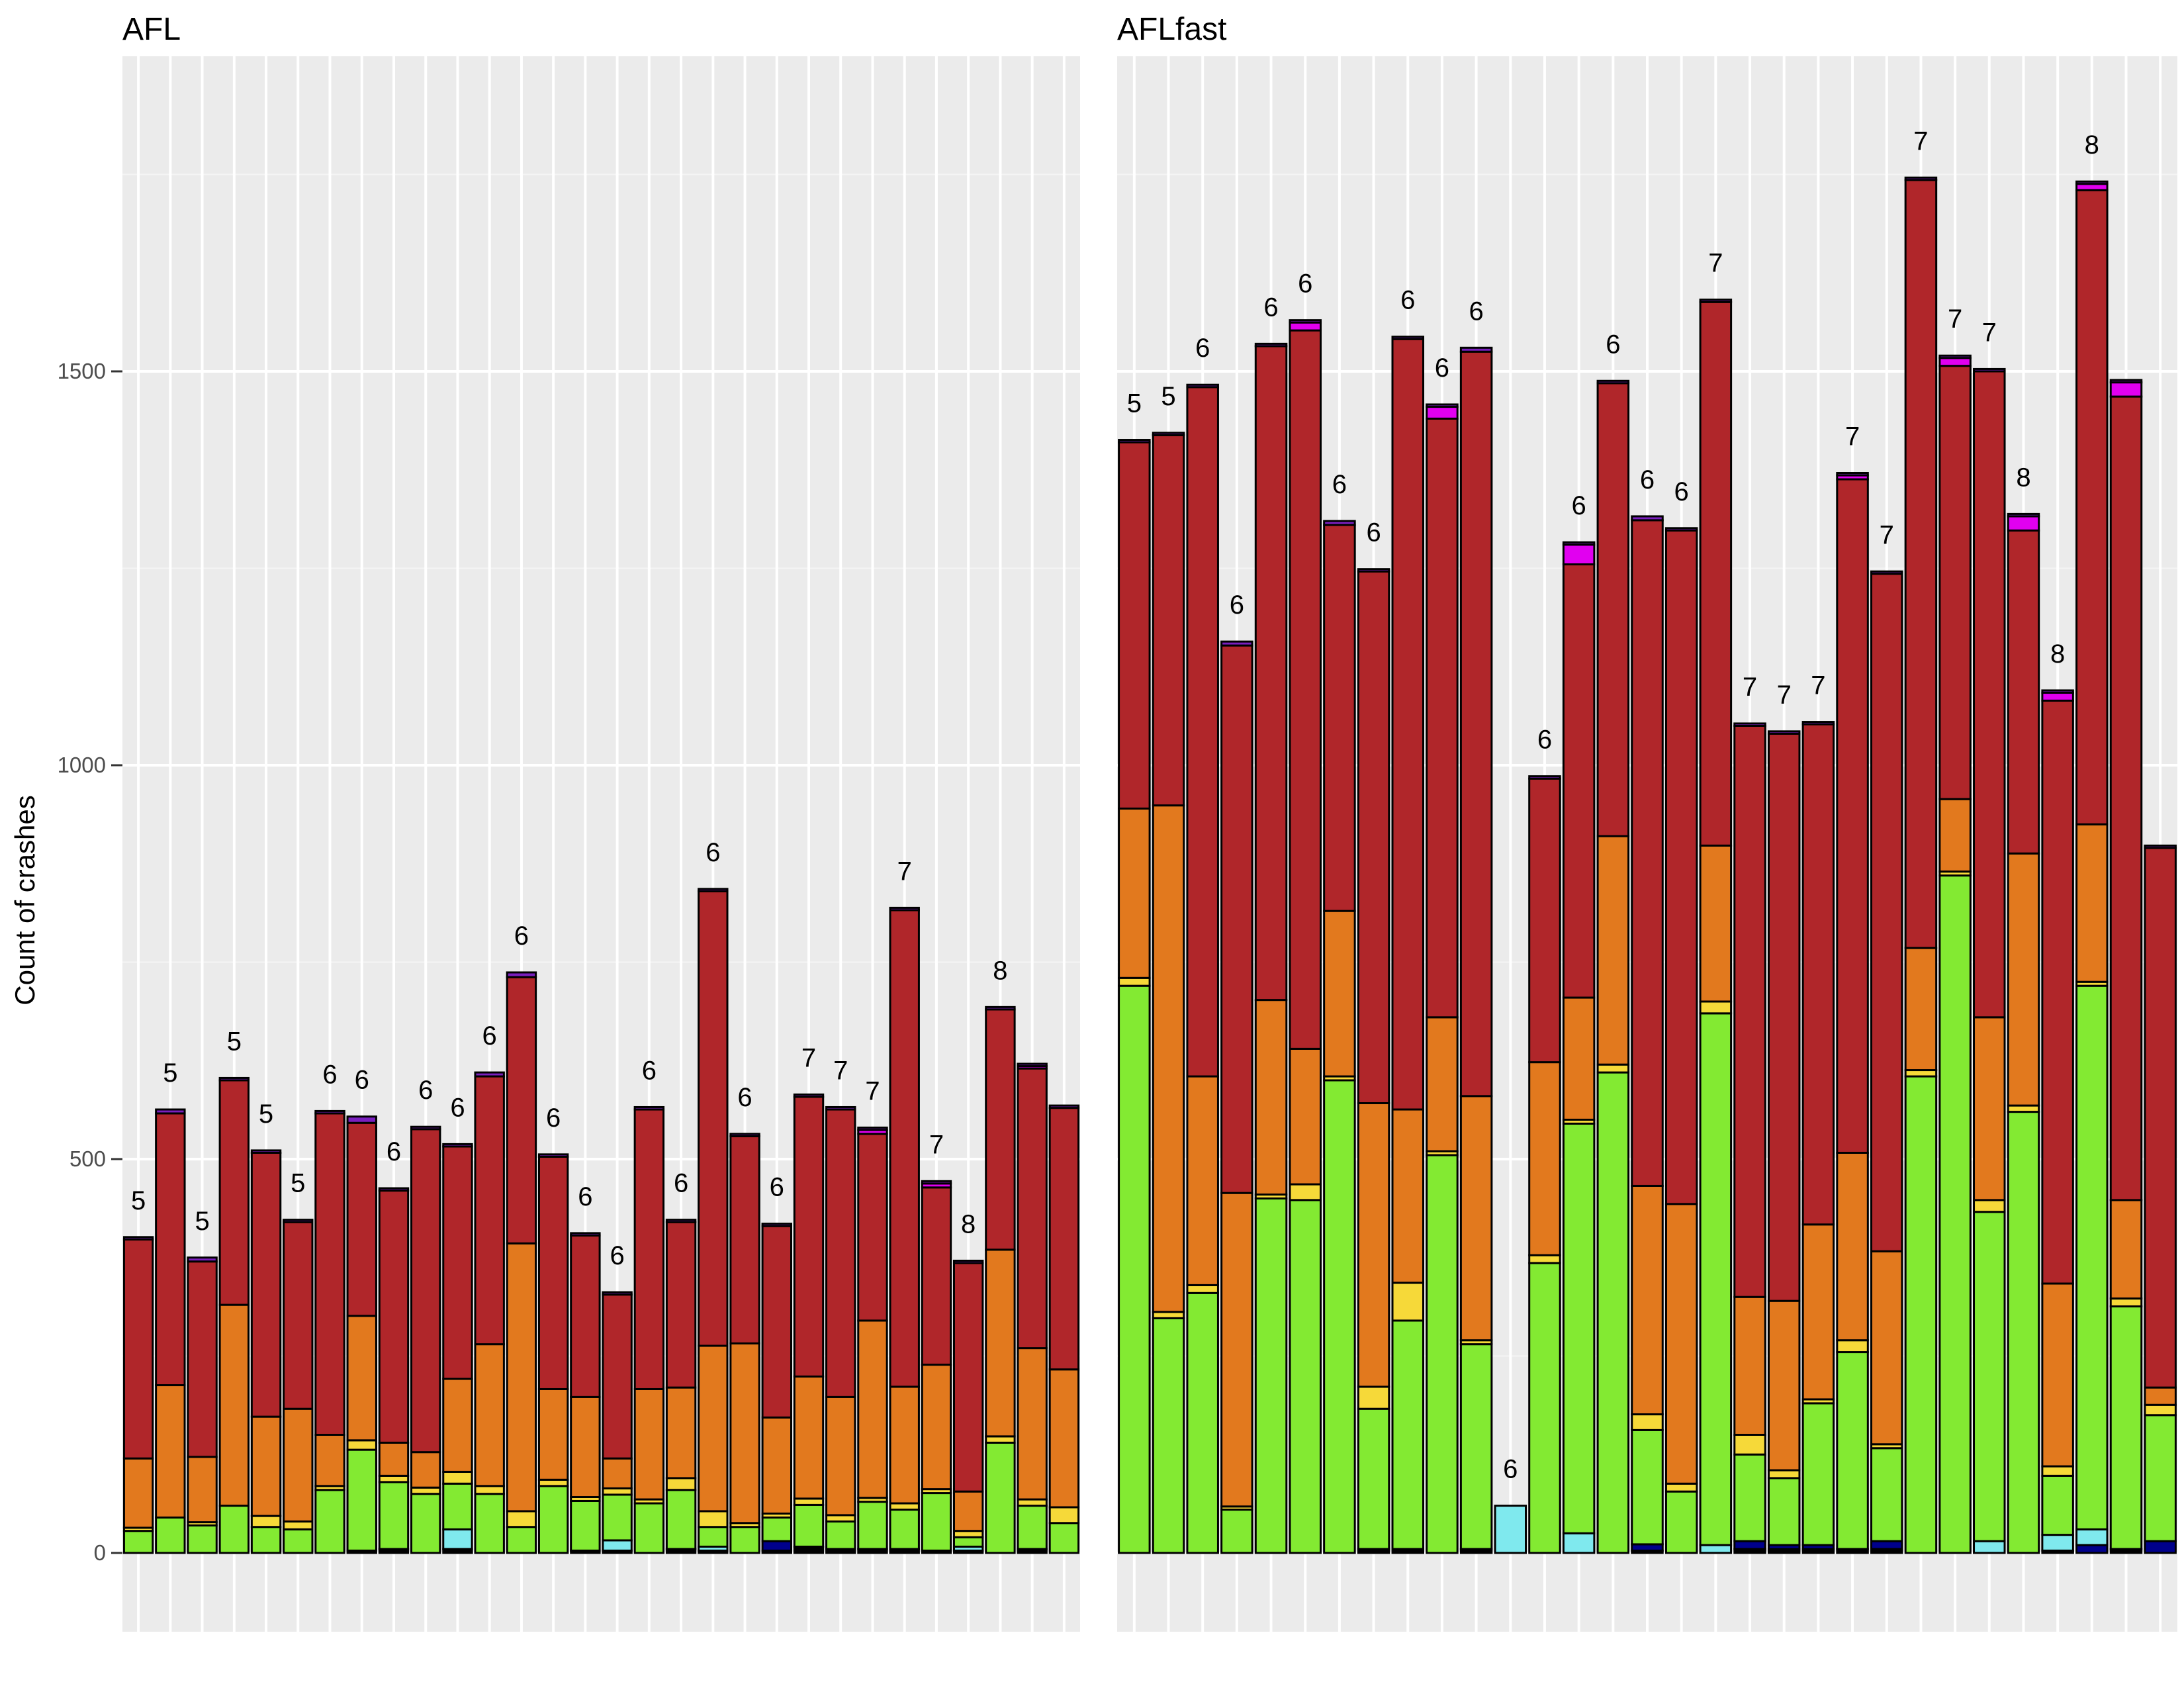 The height and width of the screenshot is (1688, 2184). What do you see at coordinates (90, 962) in the screenshot?
I see `y-axis: 0 500 1000 1500` at bounding box center [90, 962].